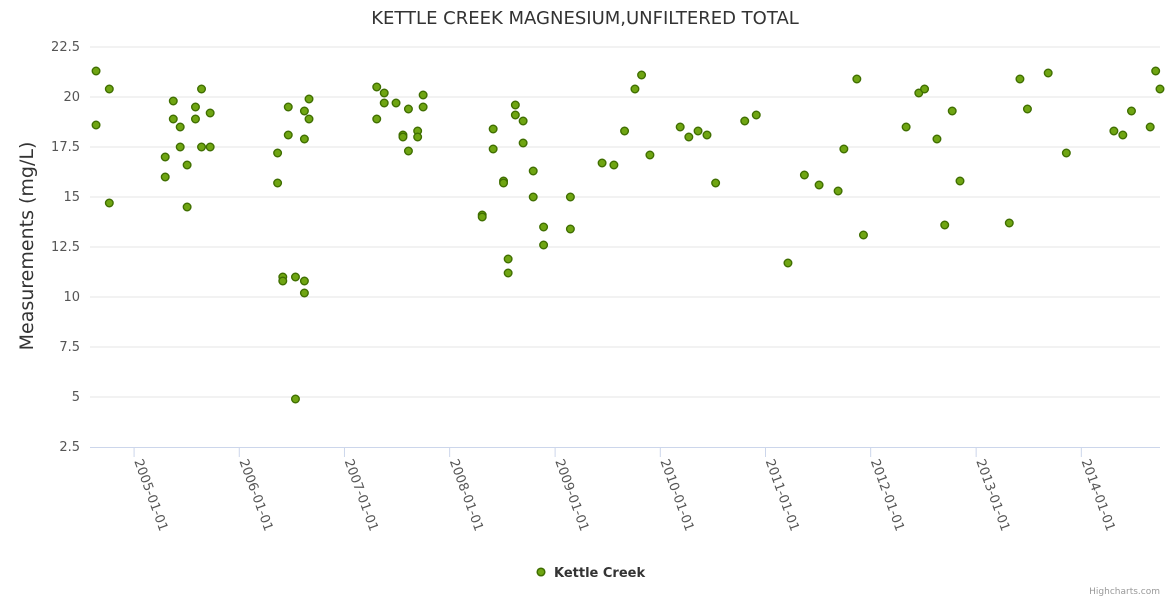 This screenshot has height=600, width=1170. What do you see at coordinates (76, 397) in the screenshot?
I see `y-tick-label: 5` at bounding box center [76, 397].